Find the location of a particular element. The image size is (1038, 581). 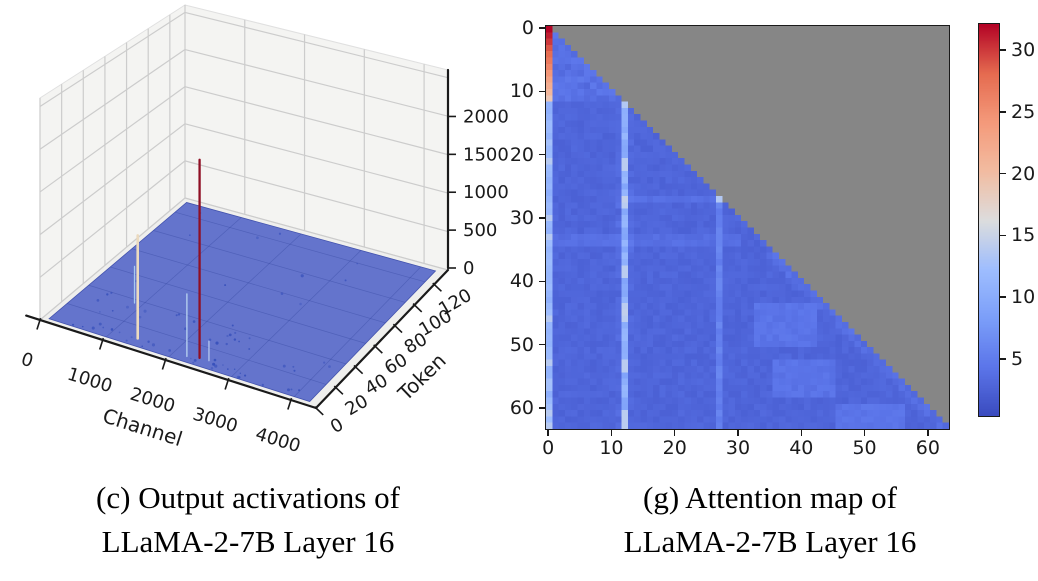

right-caption-line1: (g) Attention map of is located at coordinates (770, 497).